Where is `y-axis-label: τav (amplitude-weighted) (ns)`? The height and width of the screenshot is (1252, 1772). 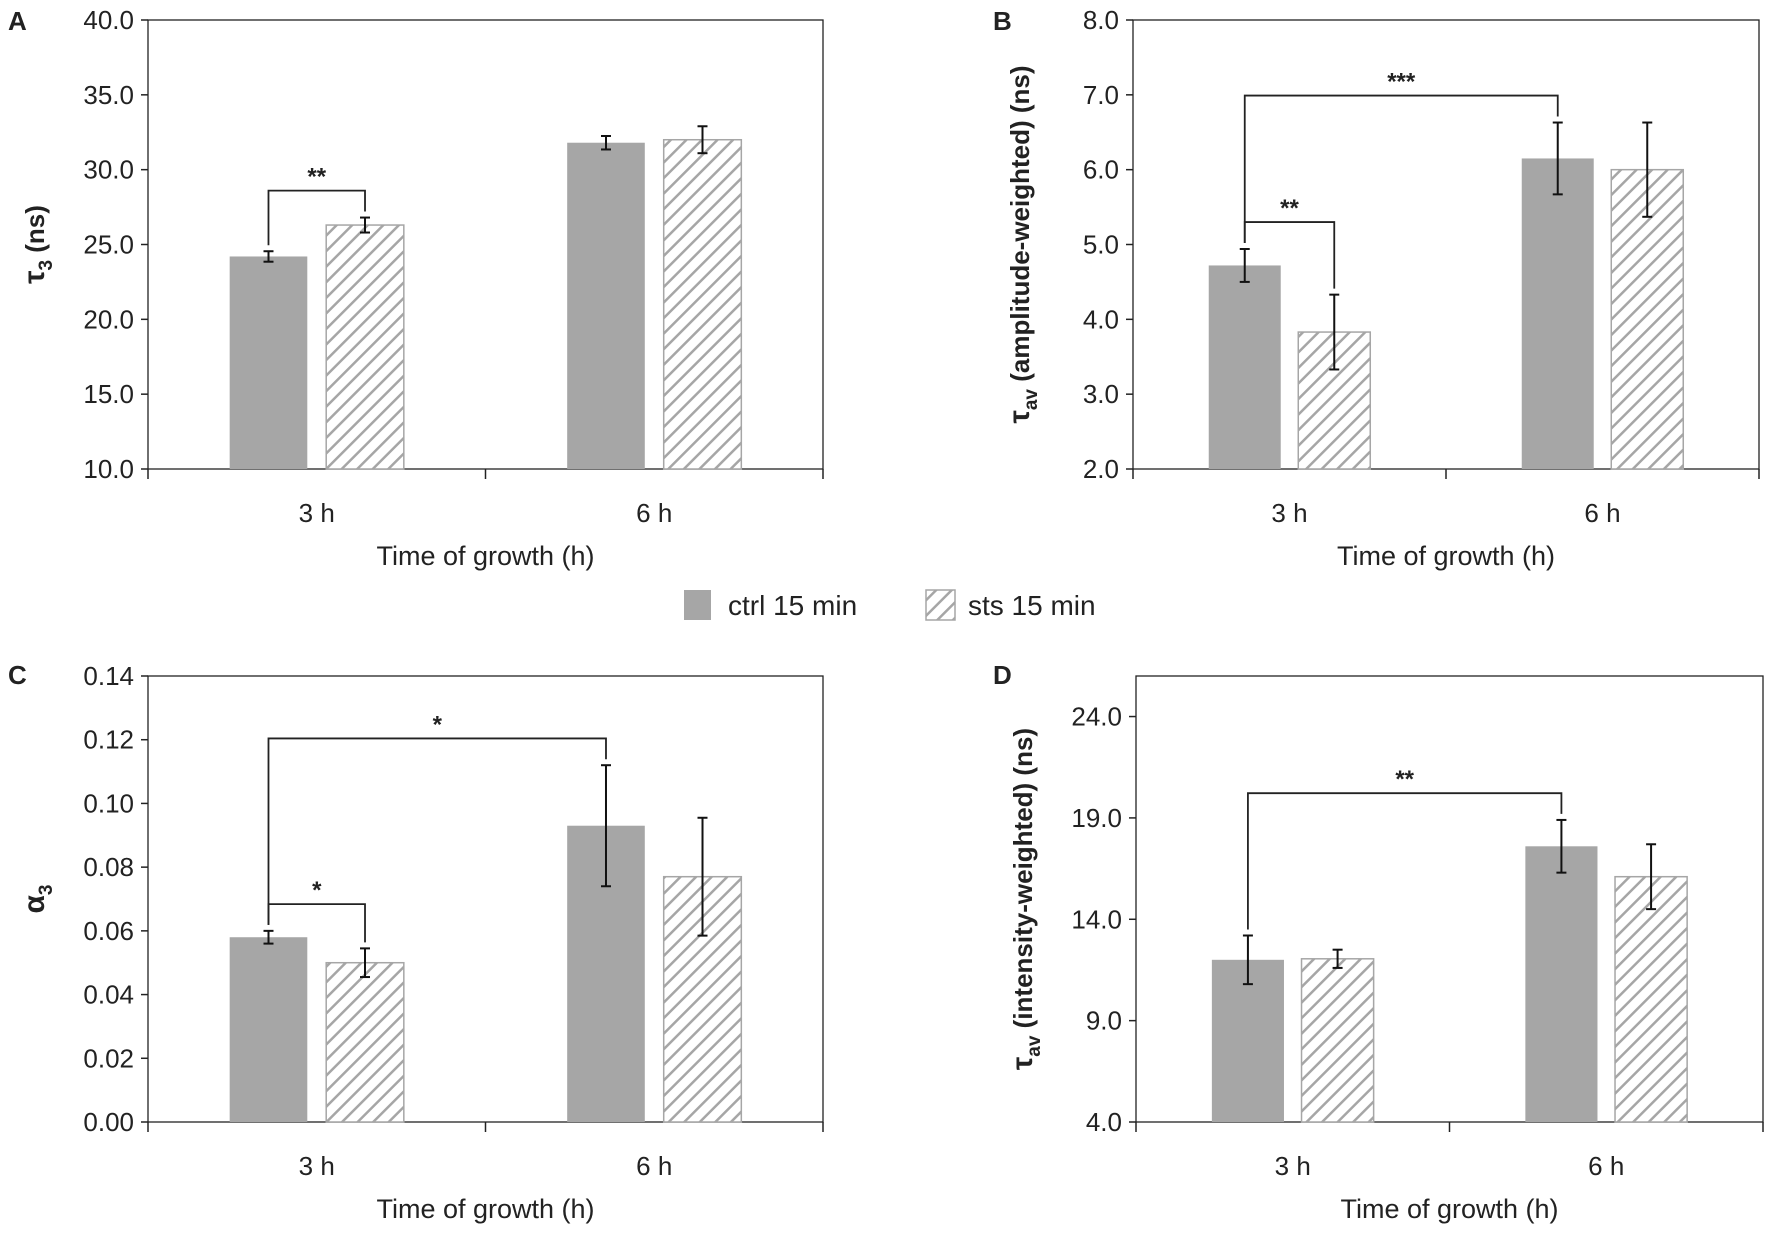
y-axis-label: τav (amplitude-weighted) (ns) is located at coordinates (1022, 244).